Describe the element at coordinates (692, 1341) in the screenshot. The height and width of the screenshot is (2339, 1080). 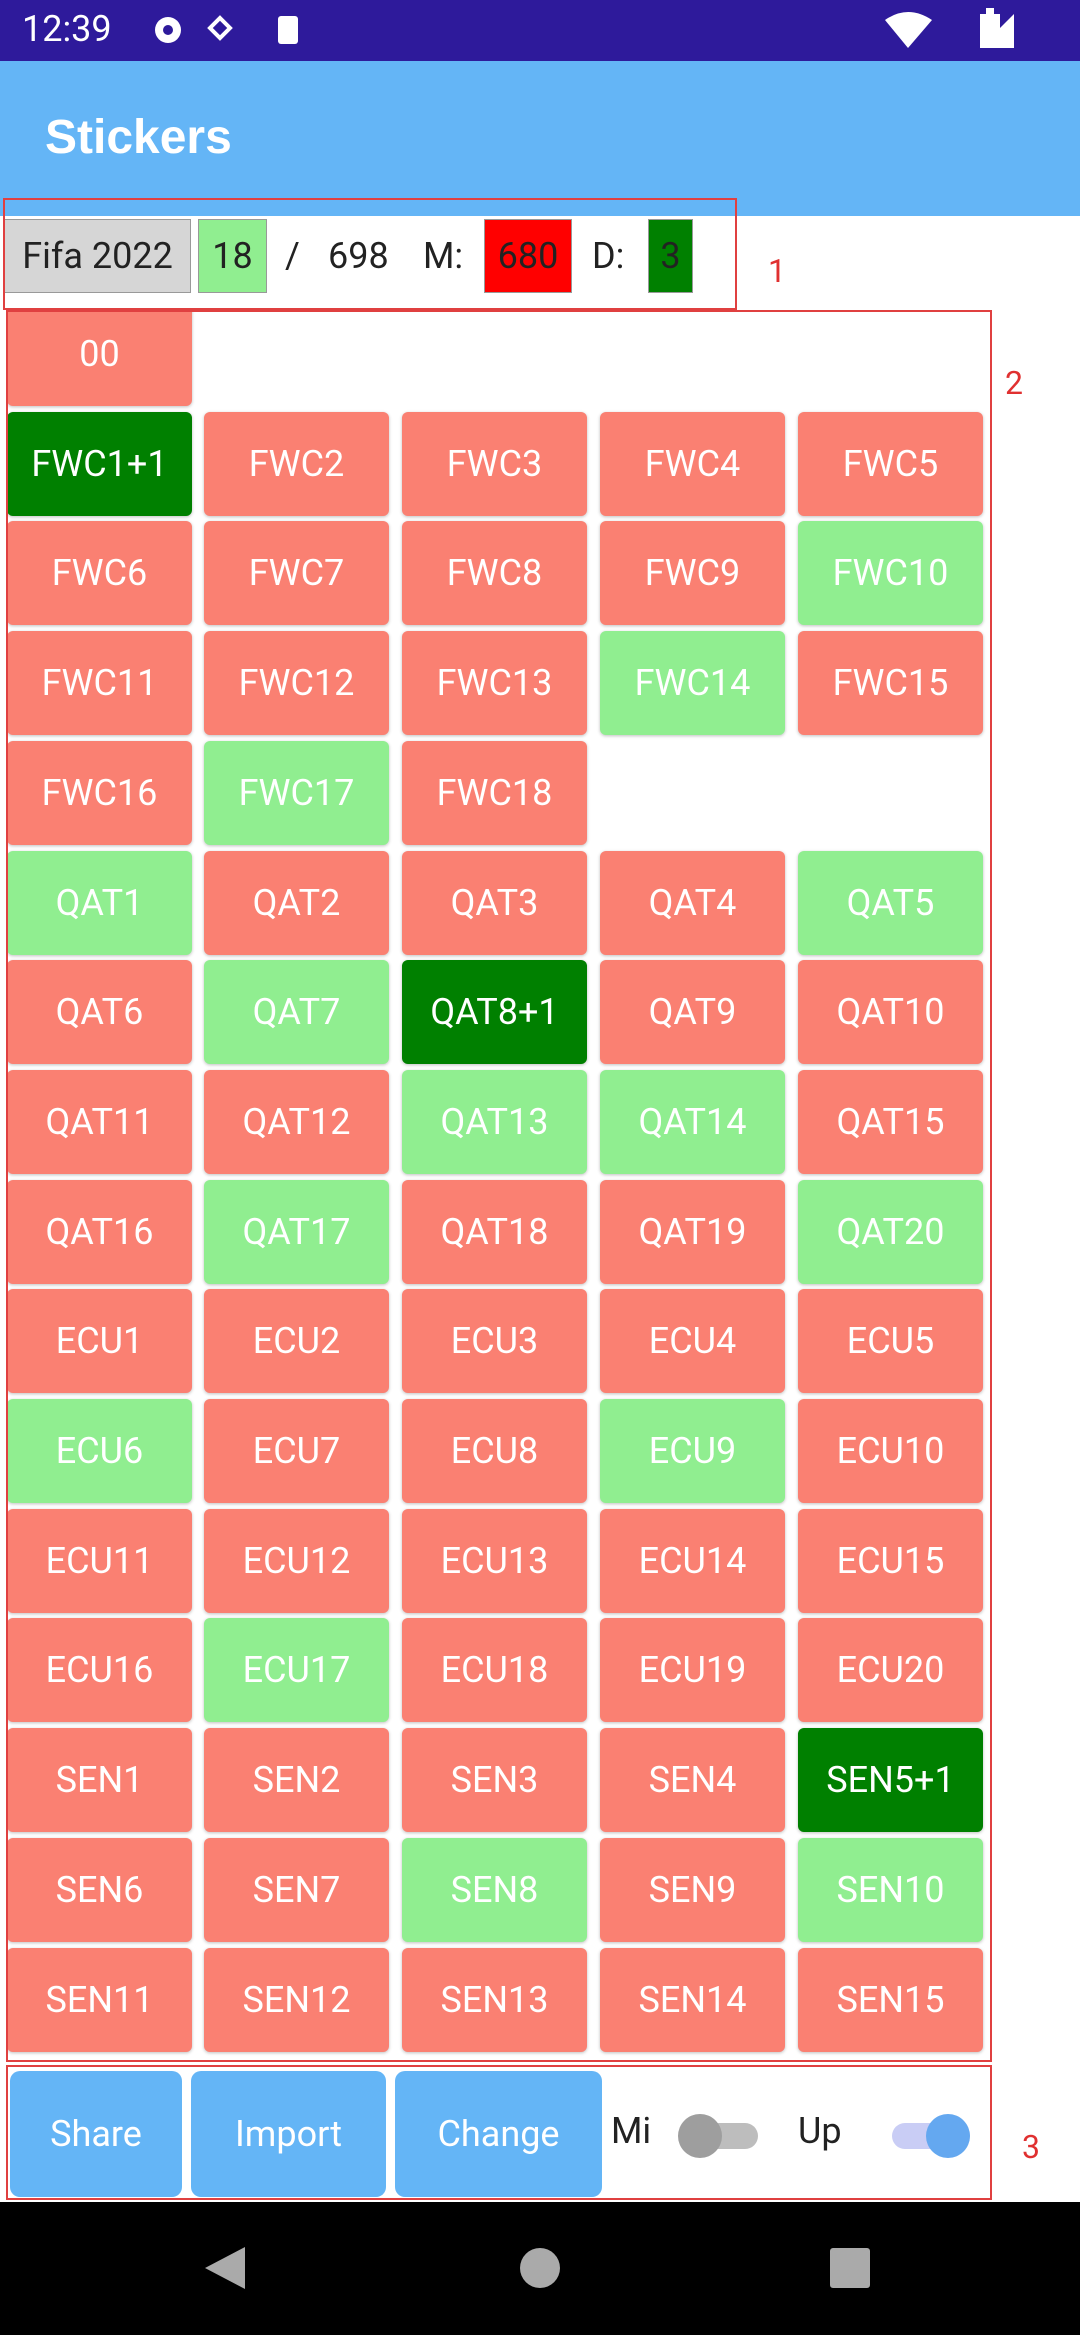
I see `sticker-button: ECU4` at that location.